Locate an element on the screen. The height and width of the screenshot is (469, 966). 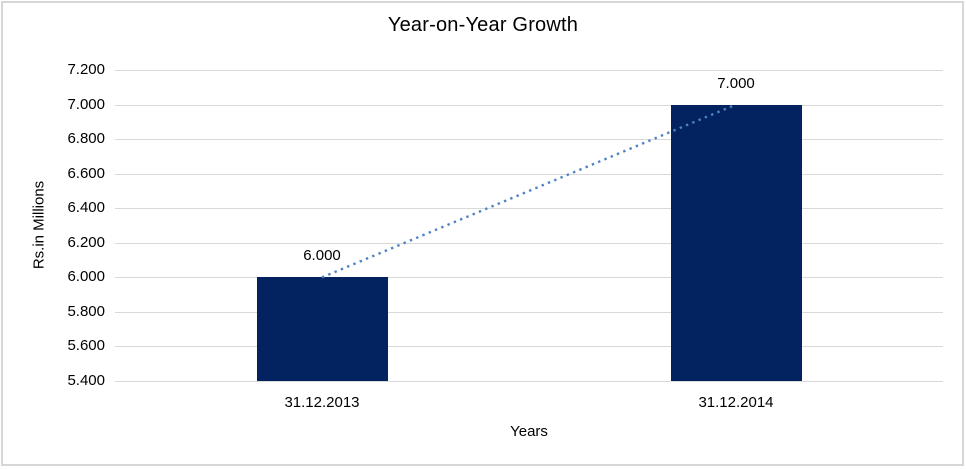
bar-31.12.2014 is located at coordinates (736, 242).